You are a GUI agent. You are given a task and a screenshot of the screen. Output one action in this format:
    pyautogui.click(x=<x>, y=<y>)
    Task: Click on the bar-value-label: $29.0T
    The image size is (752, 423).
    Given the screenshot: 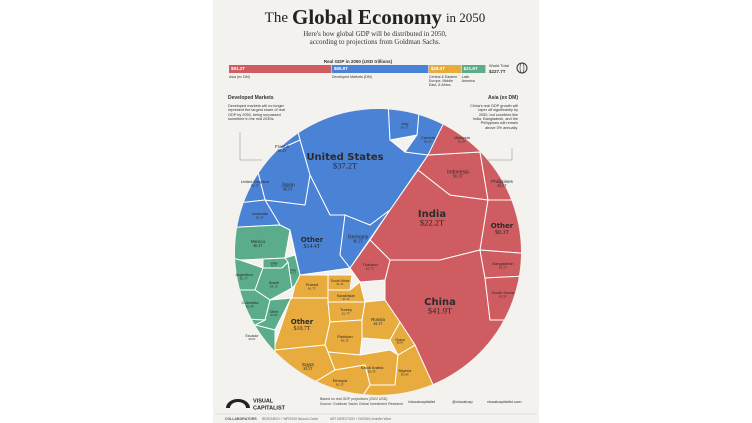 What is the action you would take?
    pyautogui.click(x=438, y=68)
    